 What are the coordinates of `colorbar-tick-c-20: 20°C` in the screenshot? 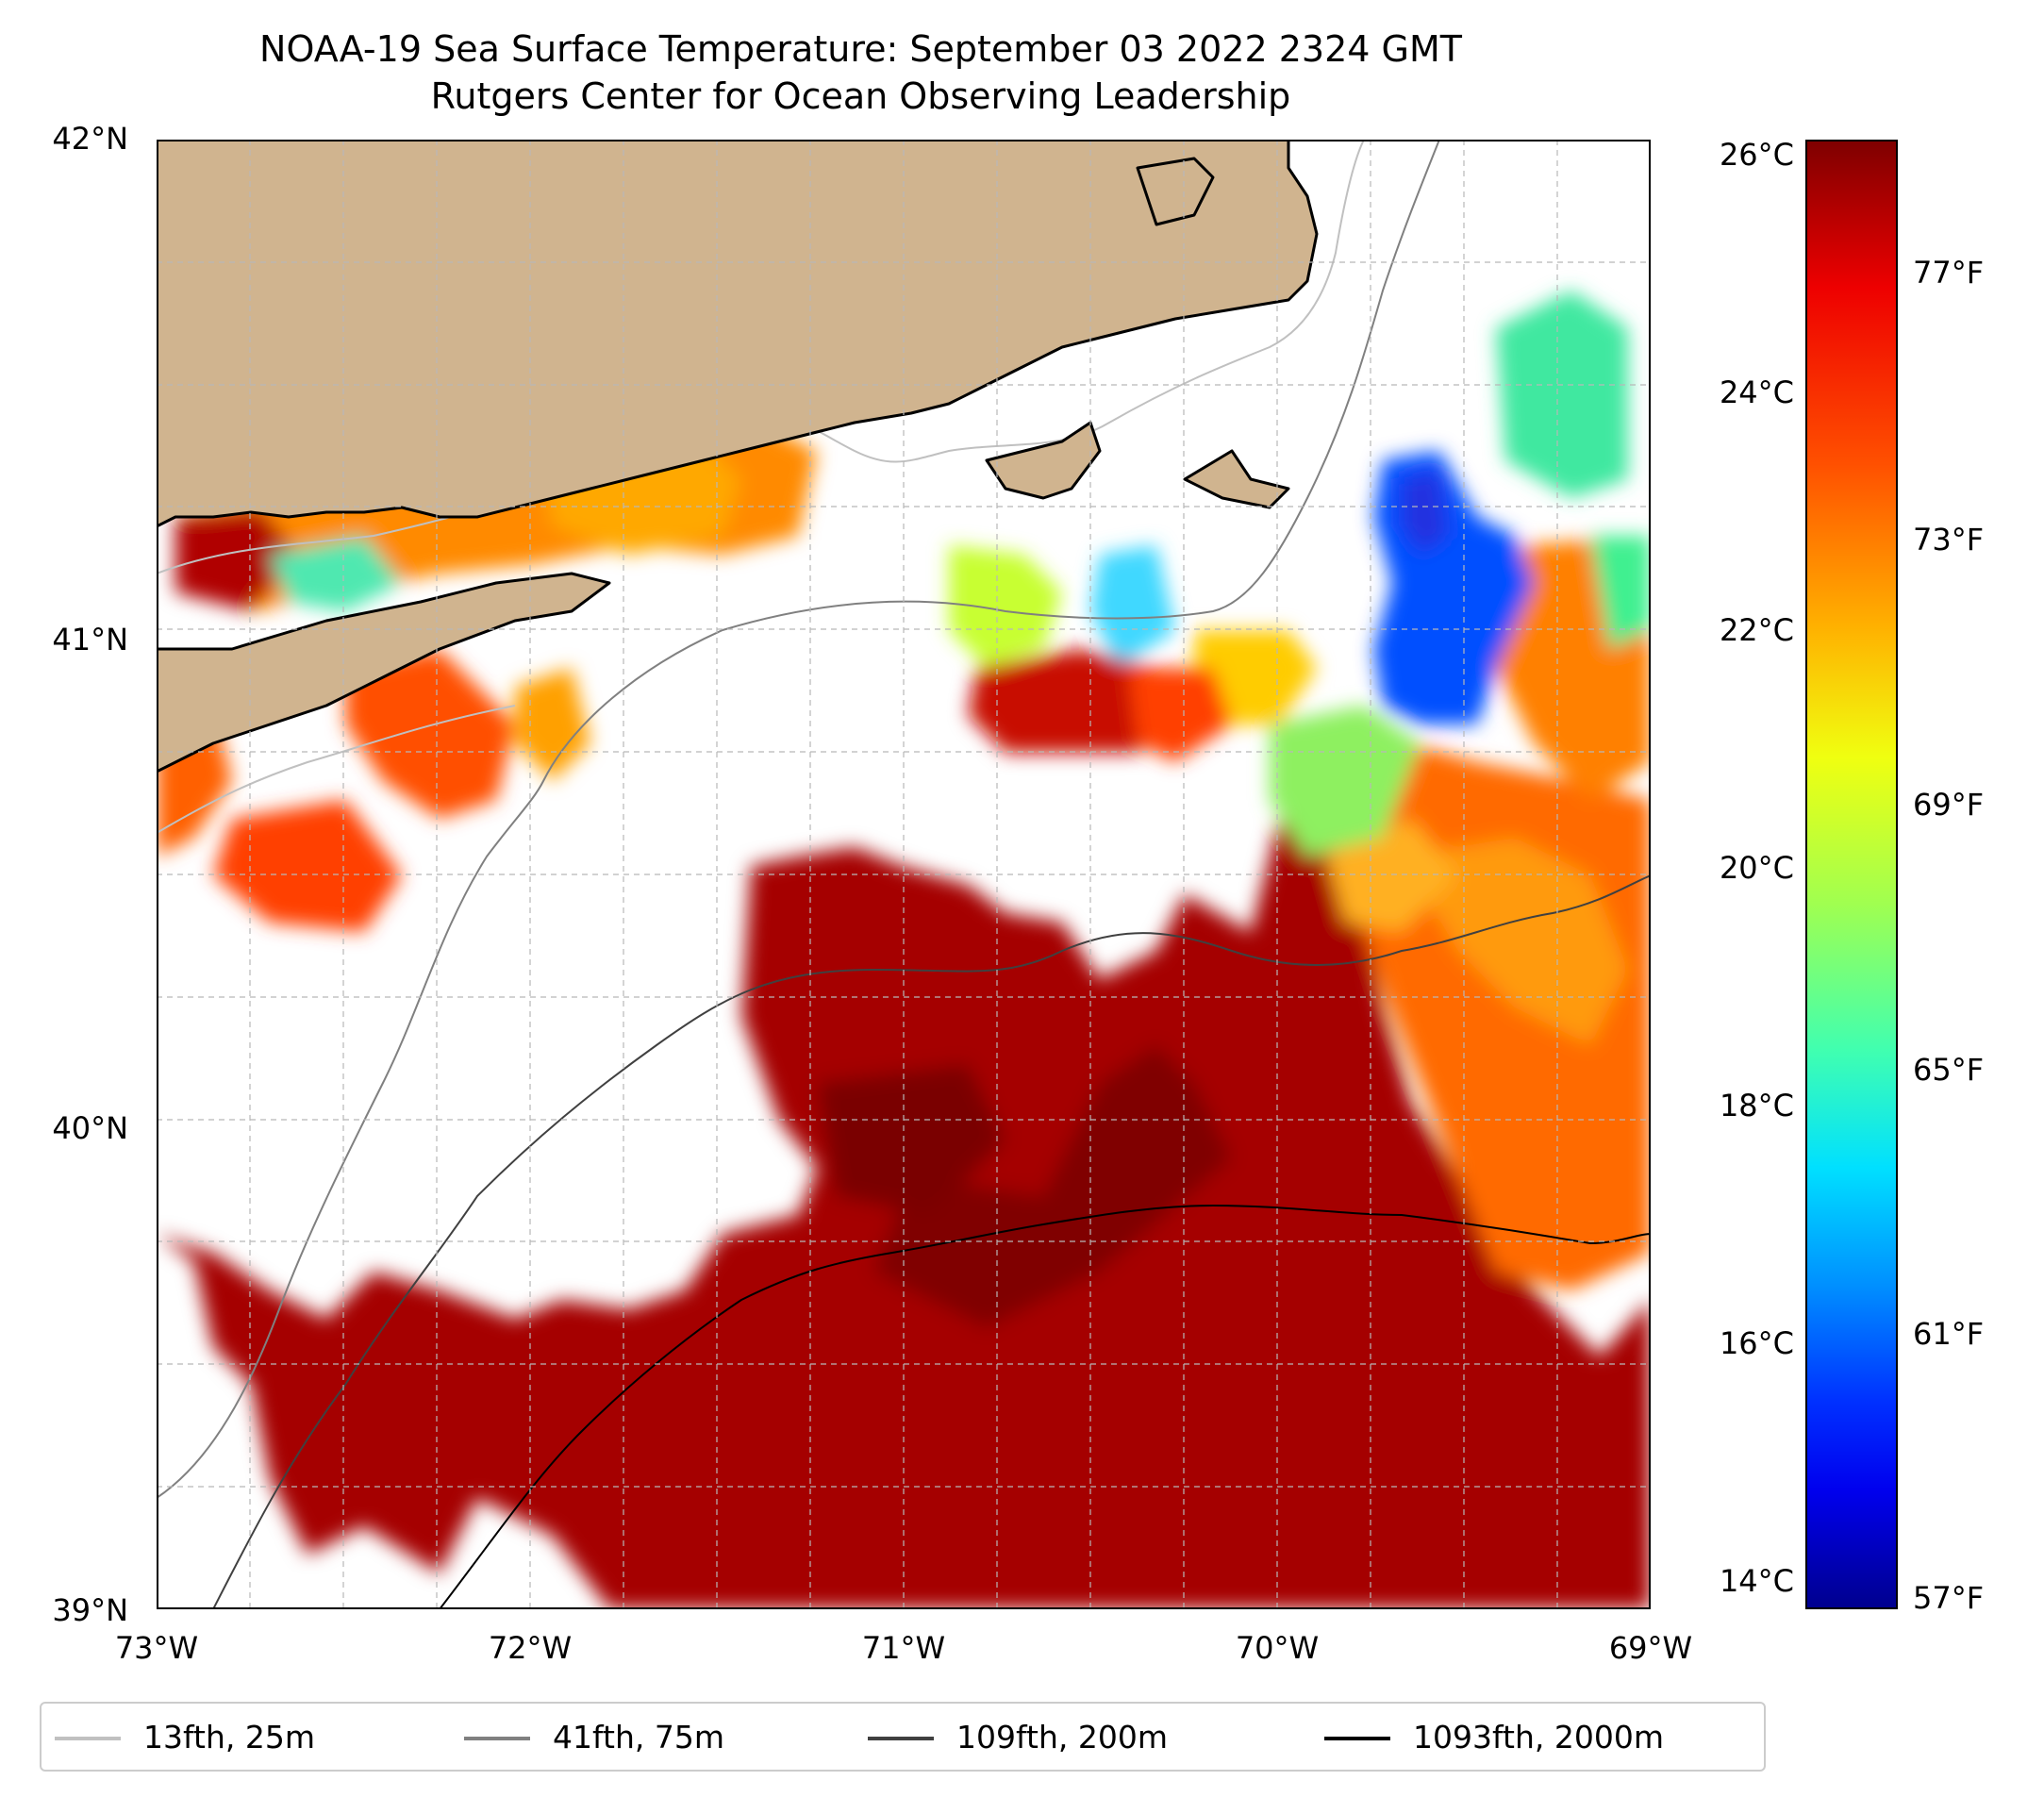 It's located at (1756, 868).